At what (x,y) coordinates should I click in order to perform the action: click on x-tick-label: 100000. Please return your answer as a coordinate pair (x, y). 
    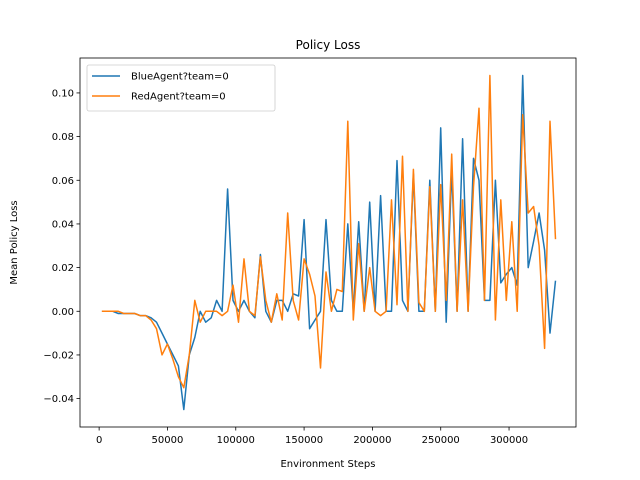
    Looking at the image, I should click on (236, 440).